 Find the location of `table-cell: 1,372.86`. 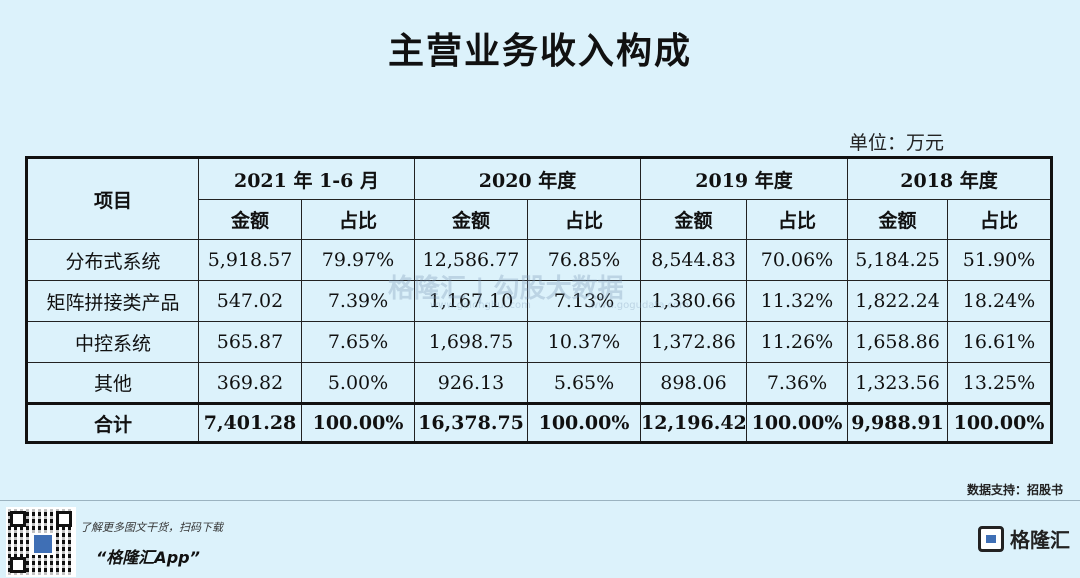

table-cell: 1,372.86 is located at coordinates (693, 342).